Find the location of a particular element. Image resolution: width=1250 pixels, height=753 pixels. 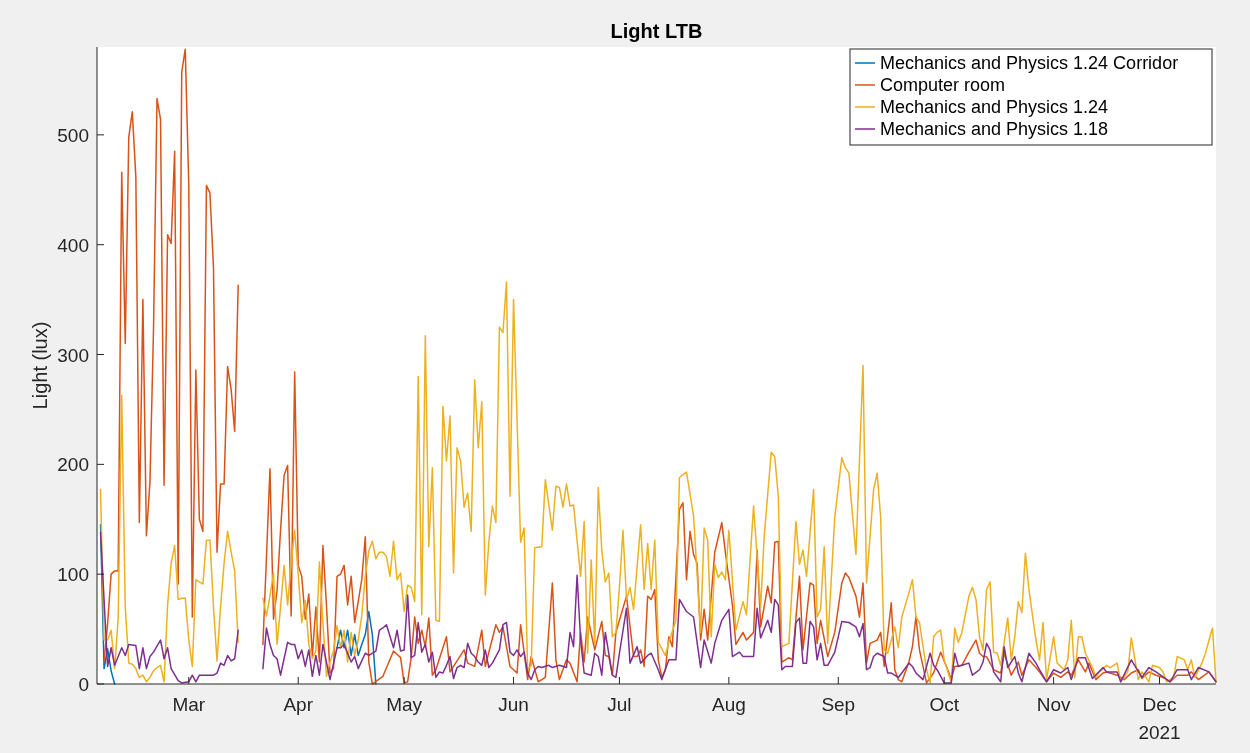

chart-title: Light LTB is located at coordinates (656, 31).